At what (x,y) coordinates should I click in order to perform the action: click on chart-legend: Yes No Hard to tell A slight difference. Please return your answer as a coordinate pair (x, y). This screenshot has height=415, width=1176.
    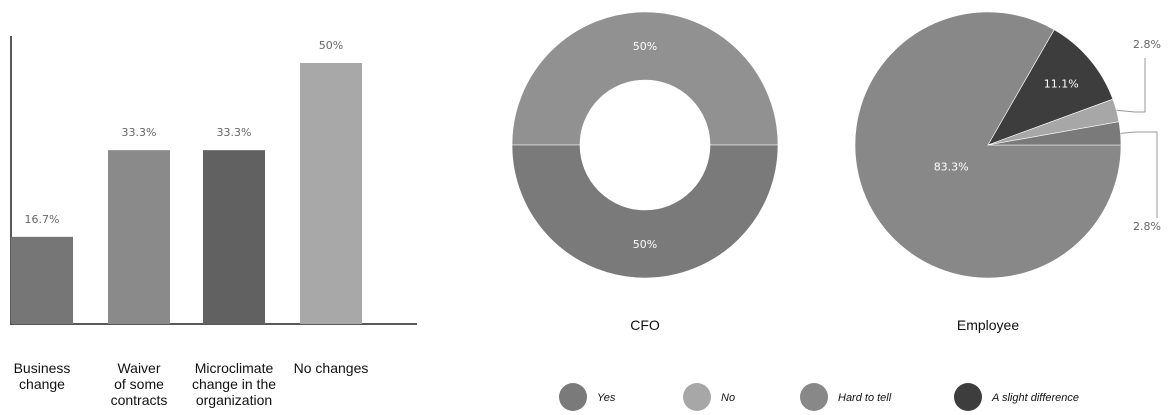
    Looking at the image, I should click on (819, 397).